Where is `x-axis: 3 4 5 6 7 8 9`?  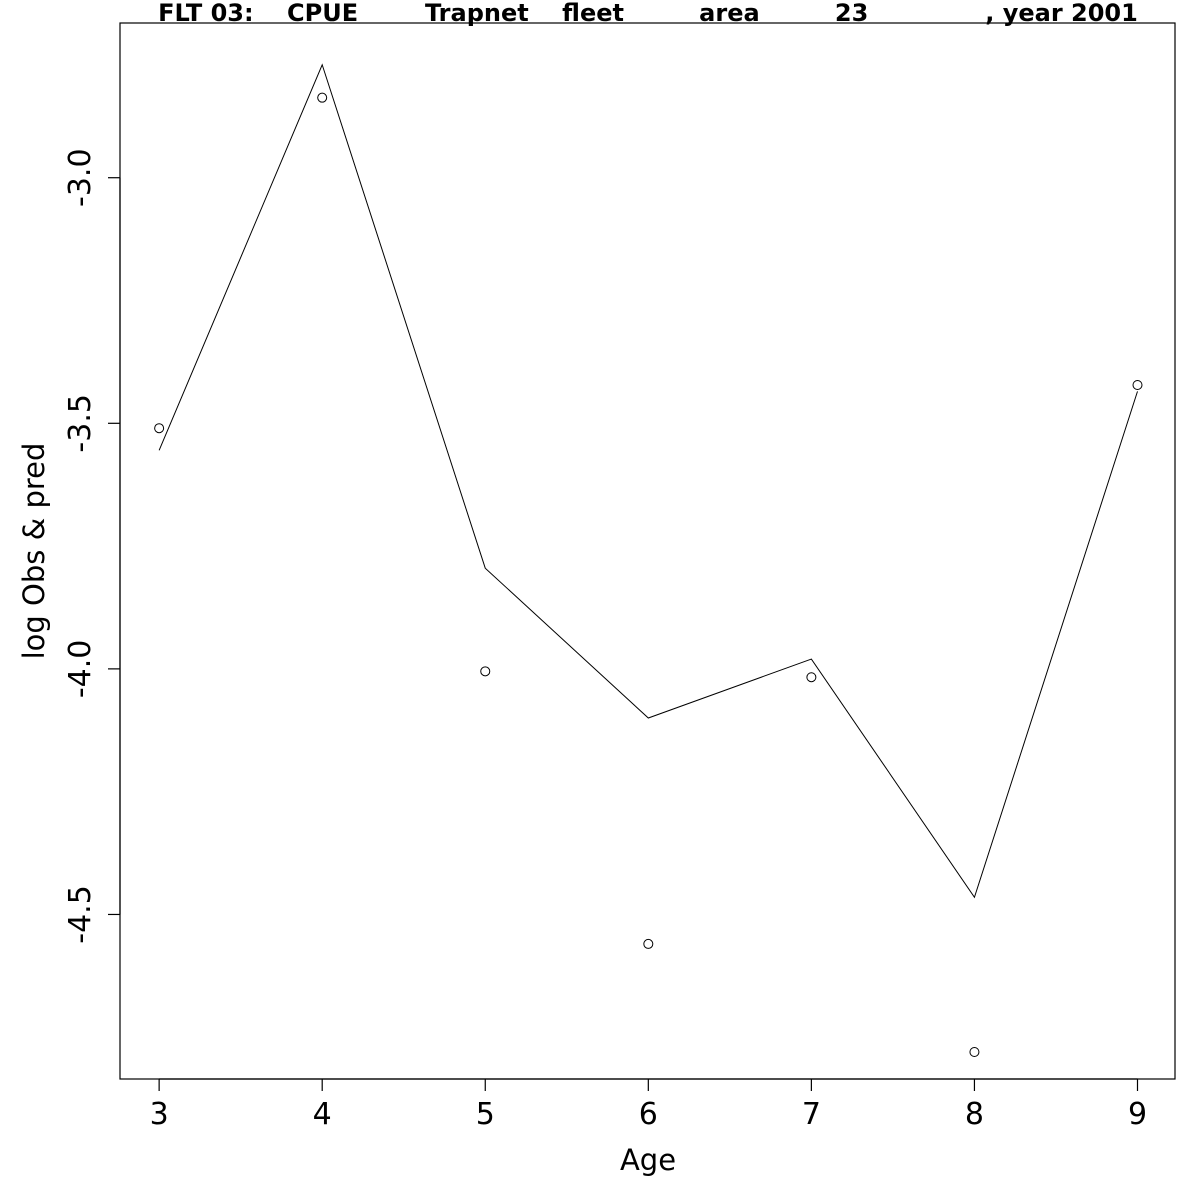 x-axis: 3 4 5 6 7 8 9 is located at coordinates (648, 1105).